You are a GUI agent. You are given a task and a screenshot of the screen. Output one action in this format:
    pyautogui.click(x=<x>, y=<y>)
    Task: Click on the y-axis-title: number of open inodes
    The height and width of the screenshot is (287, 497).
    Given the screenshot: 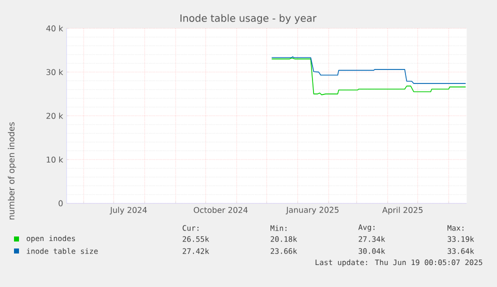 What is the action you would take?
    pyautogui.click(x=12, y=171)
    